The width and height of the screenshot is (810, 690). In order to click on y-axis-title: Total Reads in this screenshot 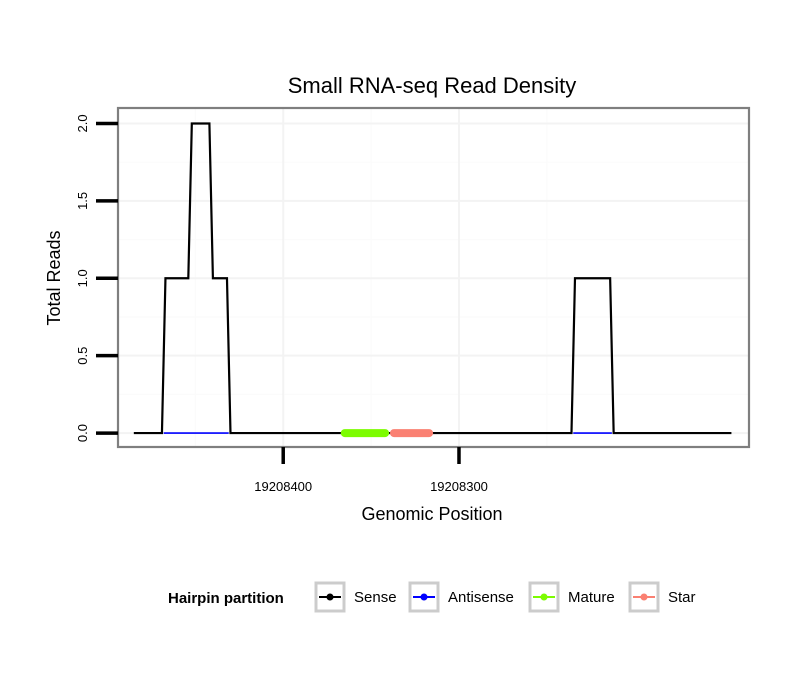, I will do `click(54, 277)`.